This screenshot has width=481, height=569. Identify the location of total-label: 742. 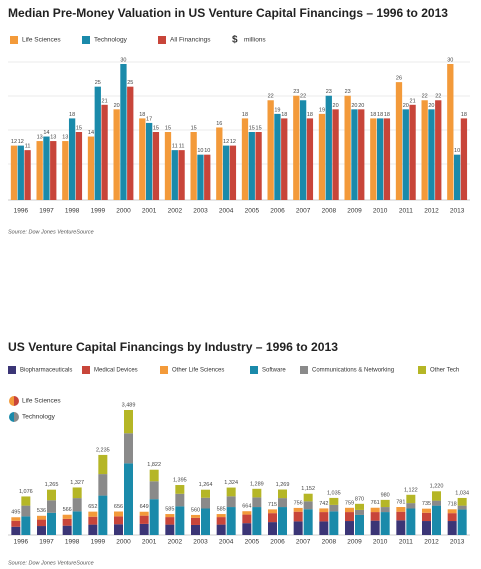
(323, 504).